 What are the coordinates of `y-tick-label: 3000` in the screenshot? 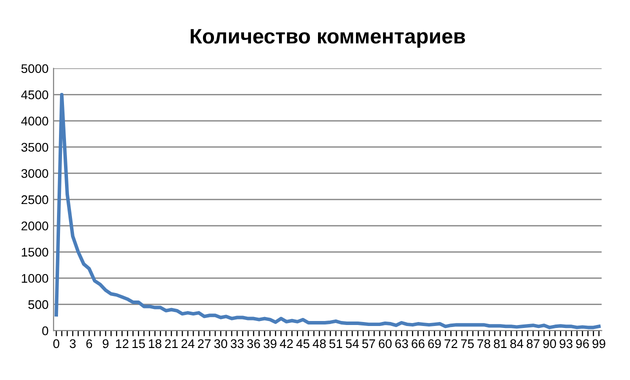 It's located at (34, 173).